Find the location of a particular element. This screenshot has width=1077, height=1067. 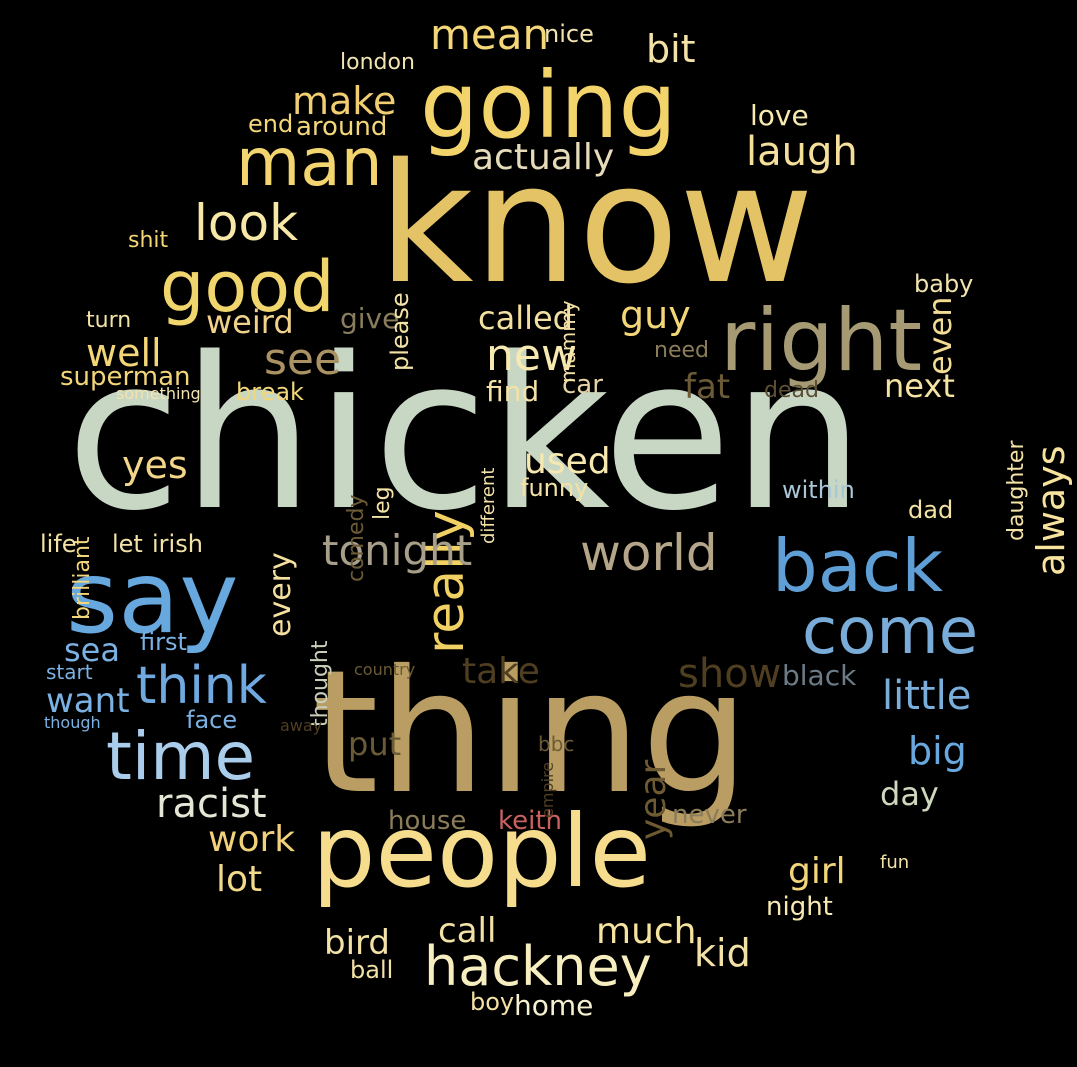

word-london: london is located at coordinates (377, 62).